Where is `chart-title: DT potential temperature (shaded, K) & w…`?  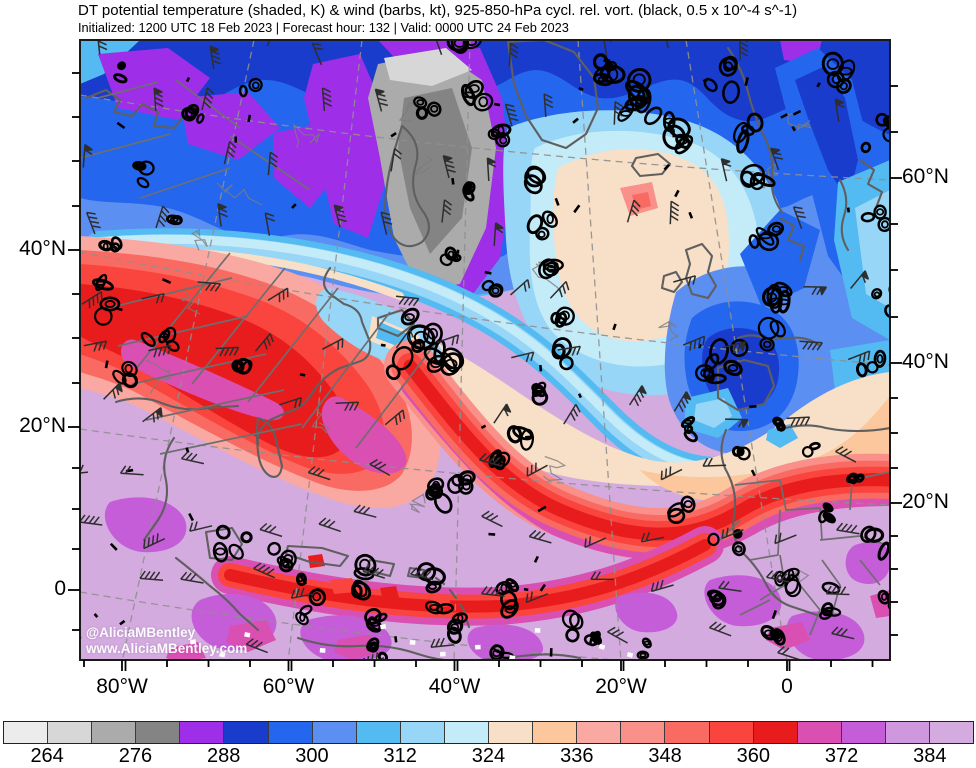 chart-title: DT potential temperature (shaded, K) & w… is located at coordinates (438, 10).